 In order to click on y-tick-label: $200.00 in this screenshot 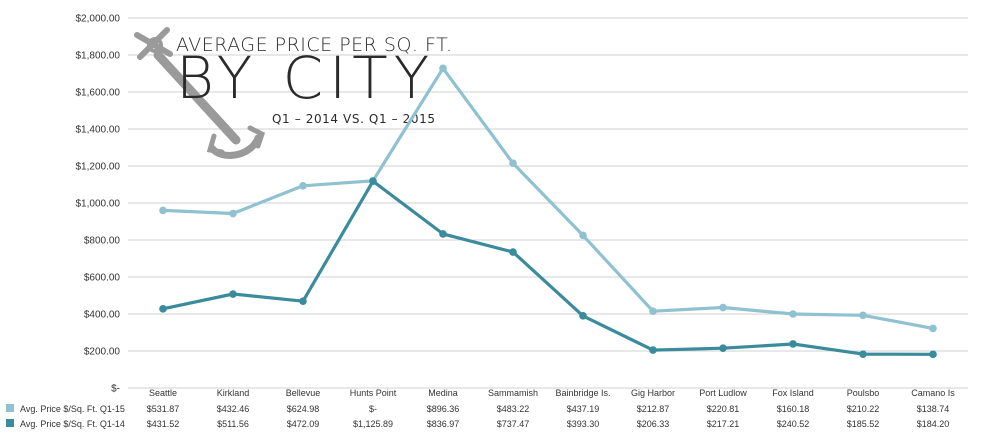, I will do `click(102, 352)`.